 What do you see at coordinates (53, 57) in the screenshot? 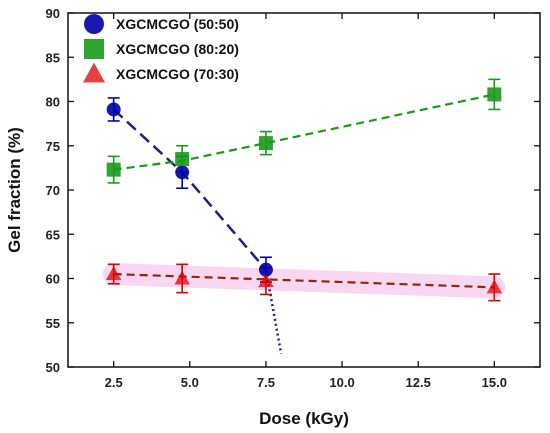
I see `y-tick-label: 85` at bounding box center [53, 57].